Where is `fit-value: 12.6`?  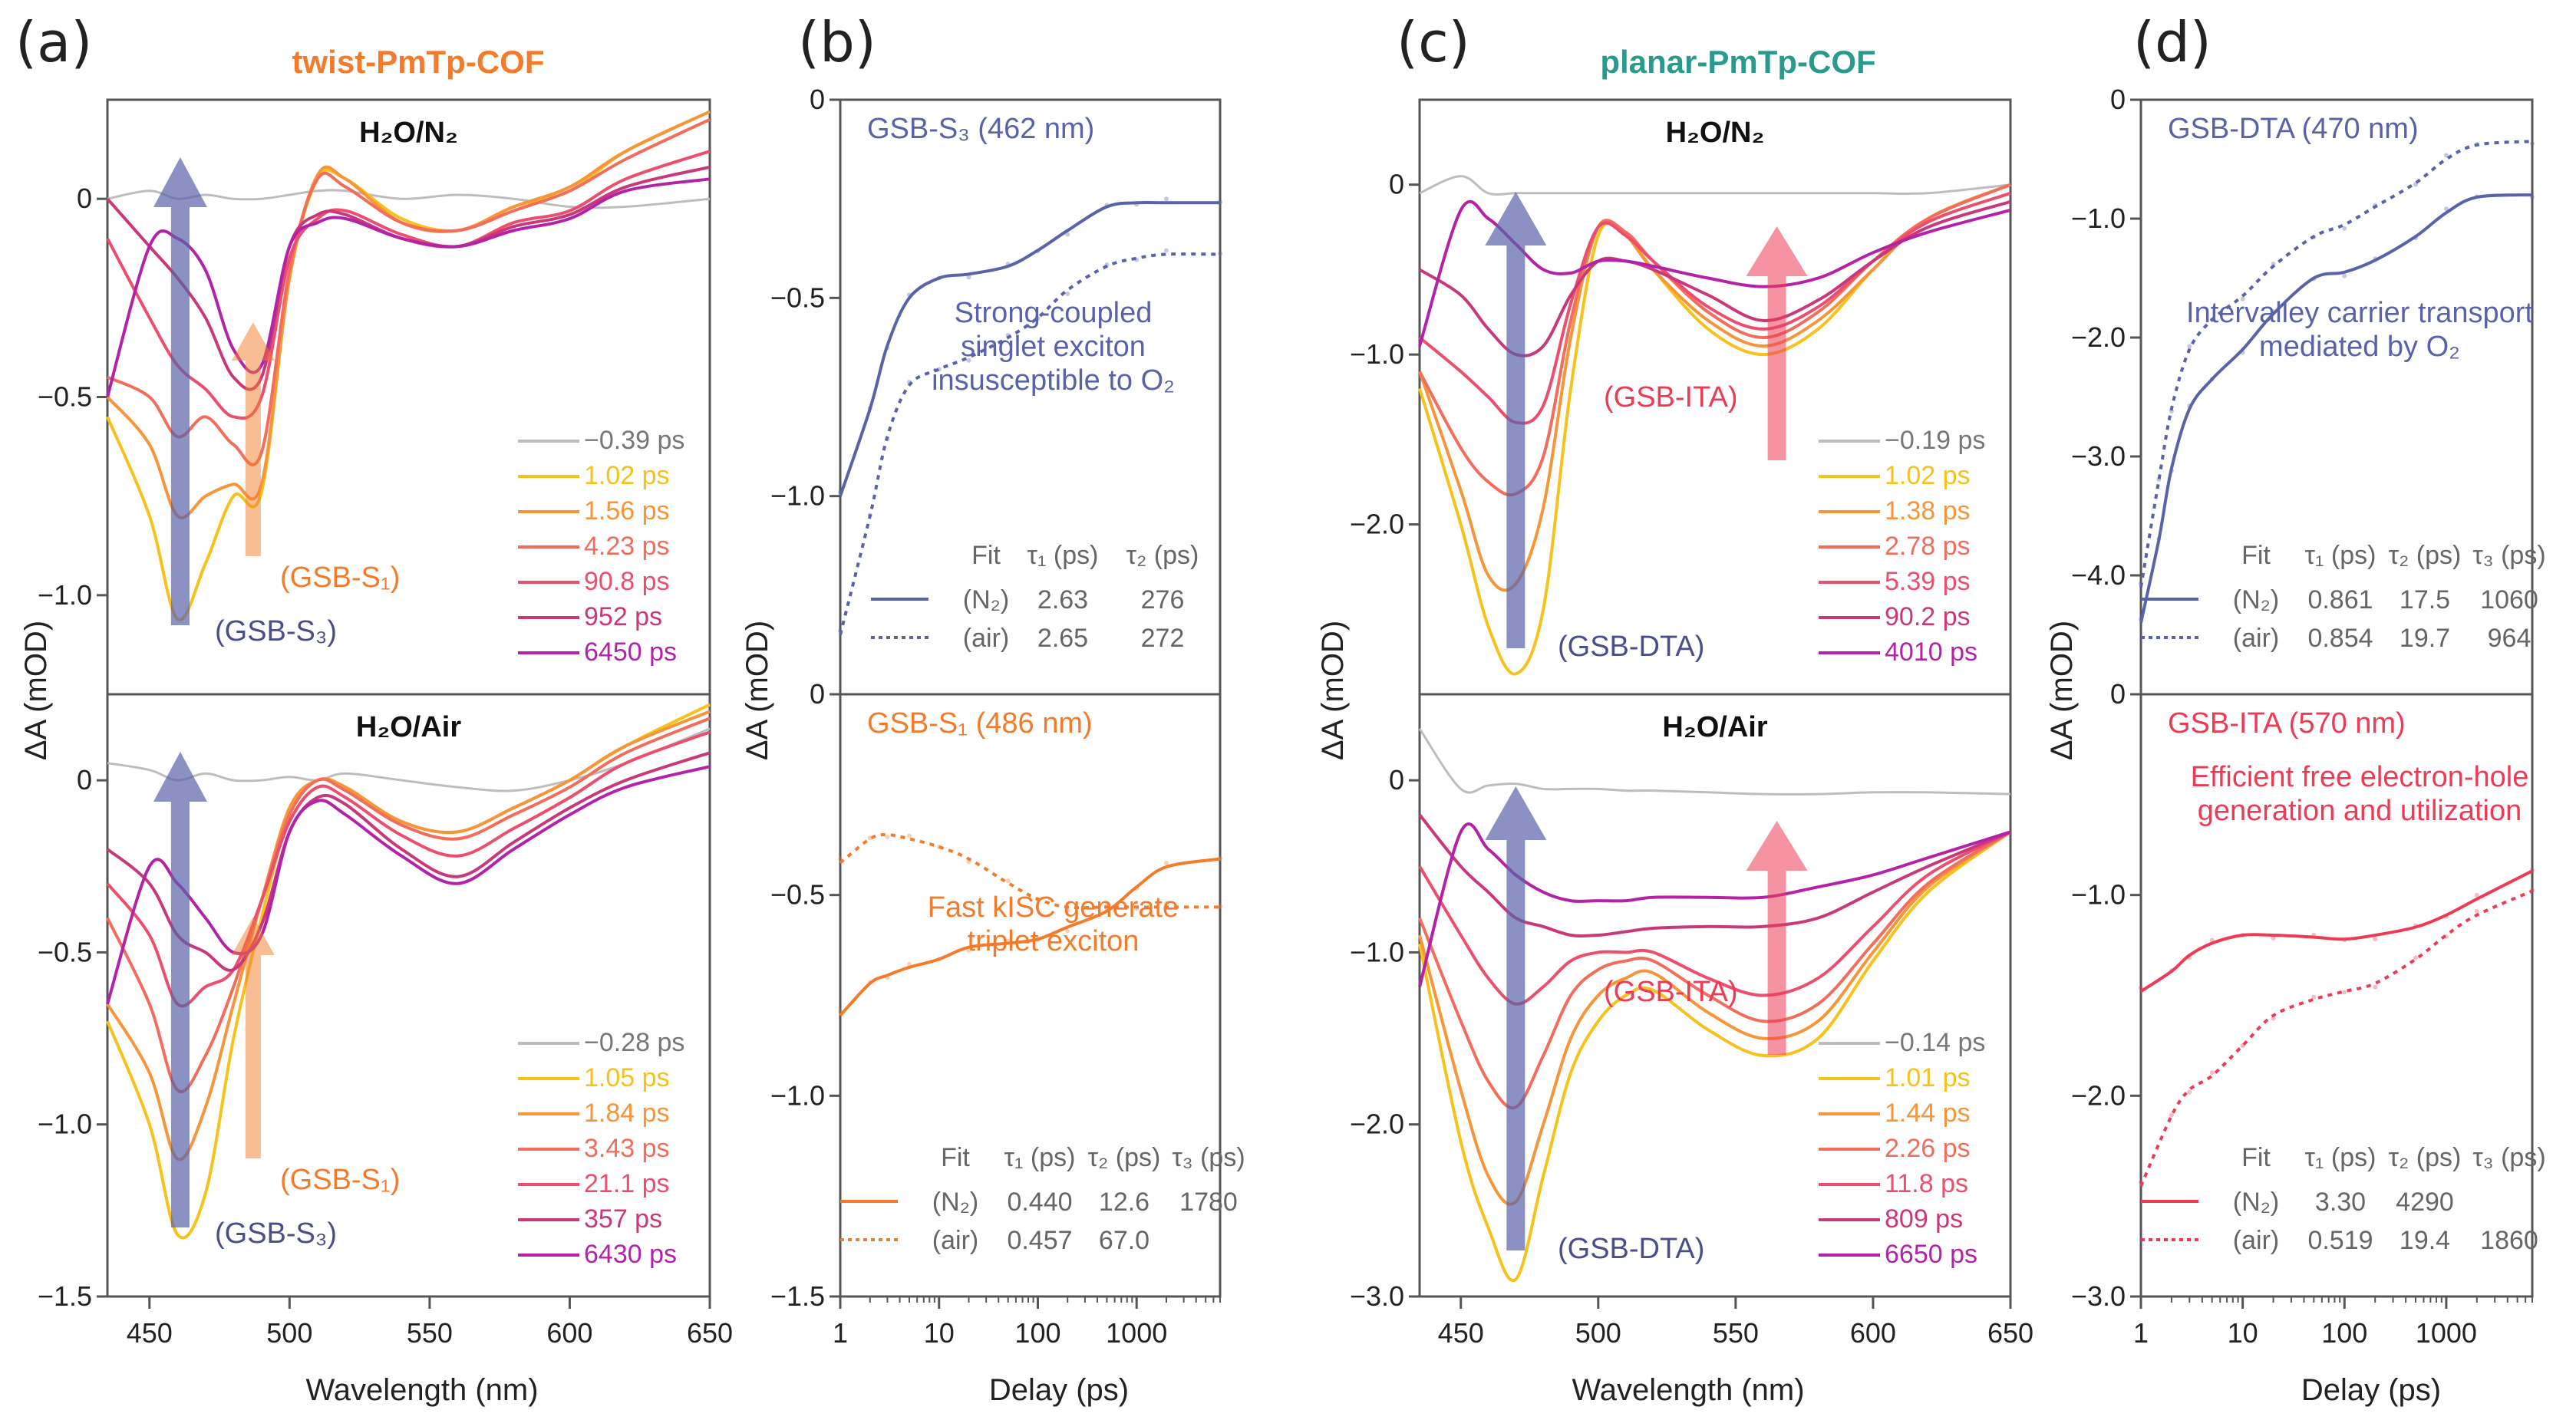 fit-value: 12.6 is located at coordinates (1124, 1202).